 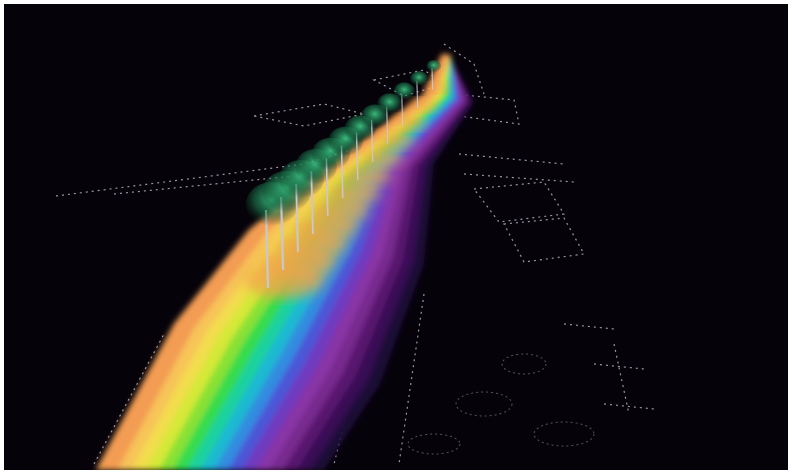 What do you see at coordinates (516, 168) in the screenshot?
I see `wire-lines-right` at bounding box center [516, 168].